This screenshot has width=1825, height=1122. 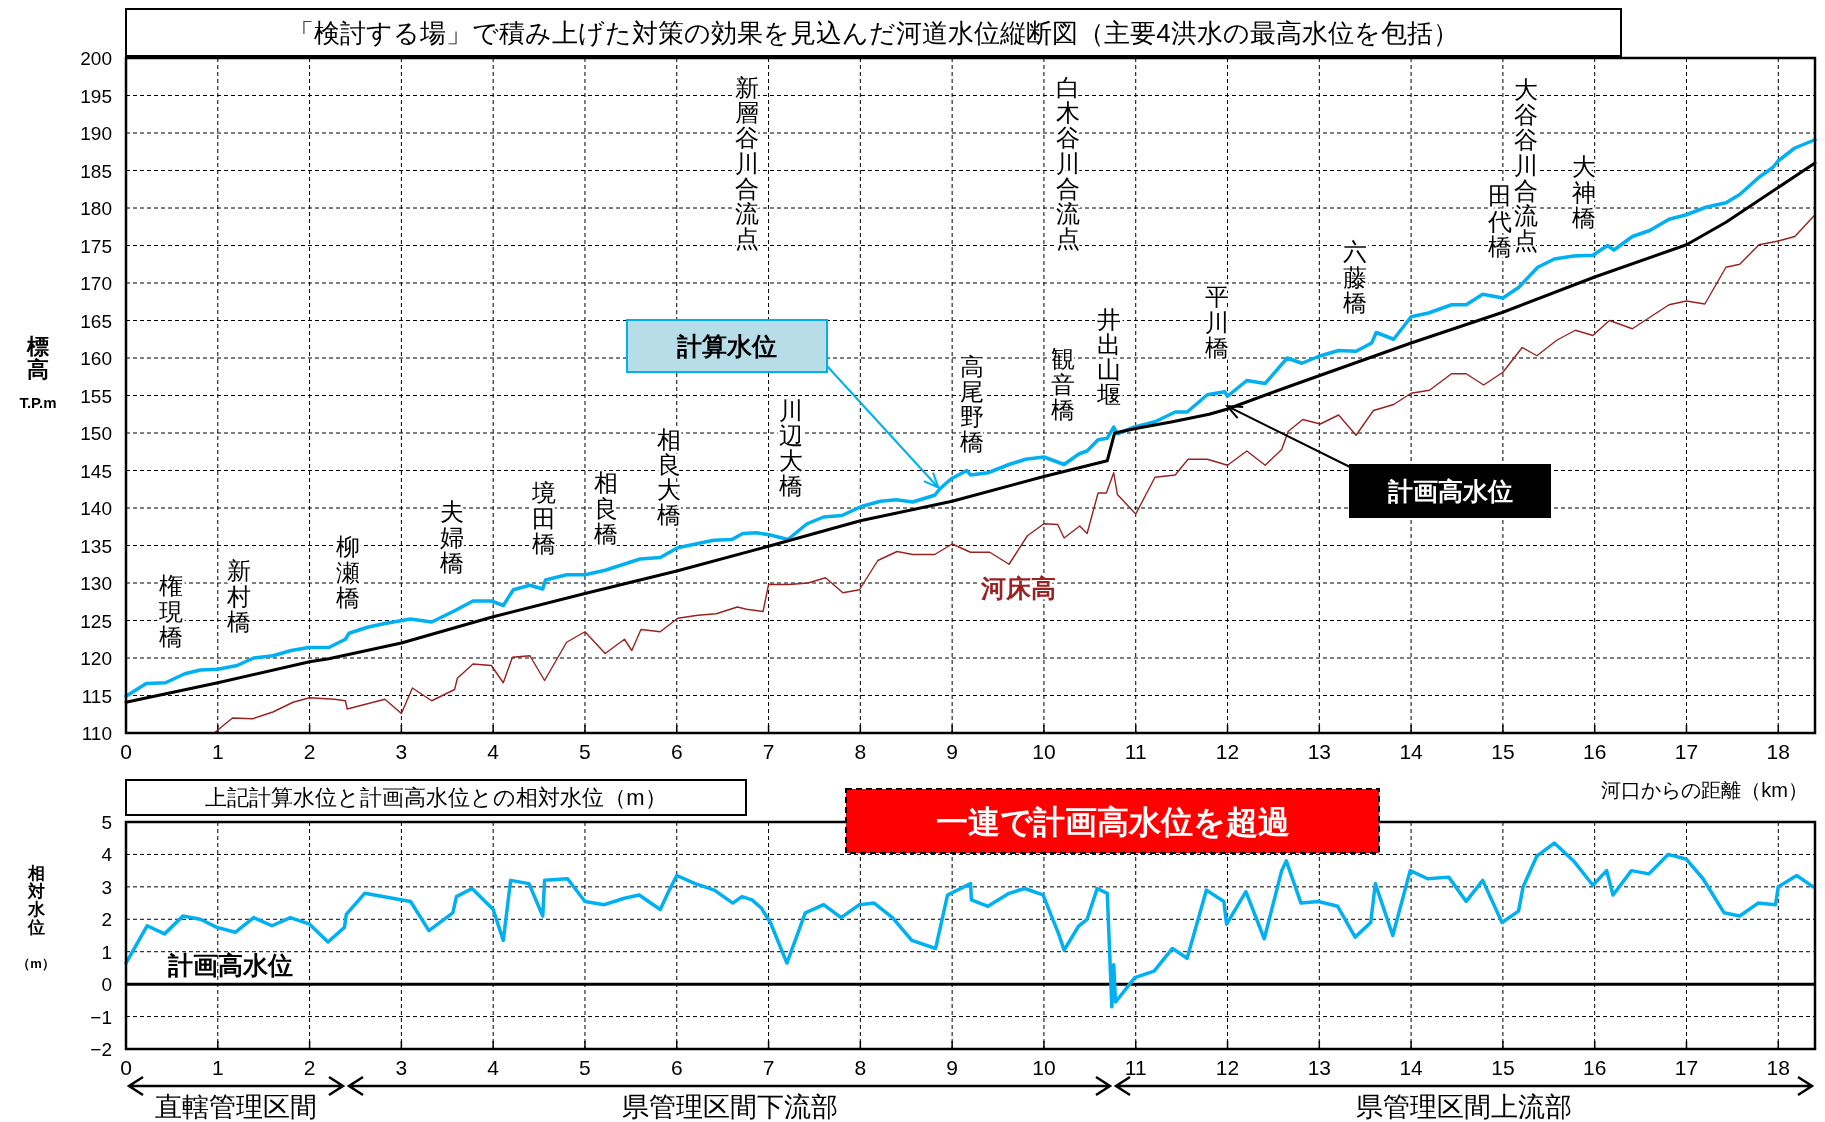 I want to click on y-tick-label: 140, so click(x=96, y=508).